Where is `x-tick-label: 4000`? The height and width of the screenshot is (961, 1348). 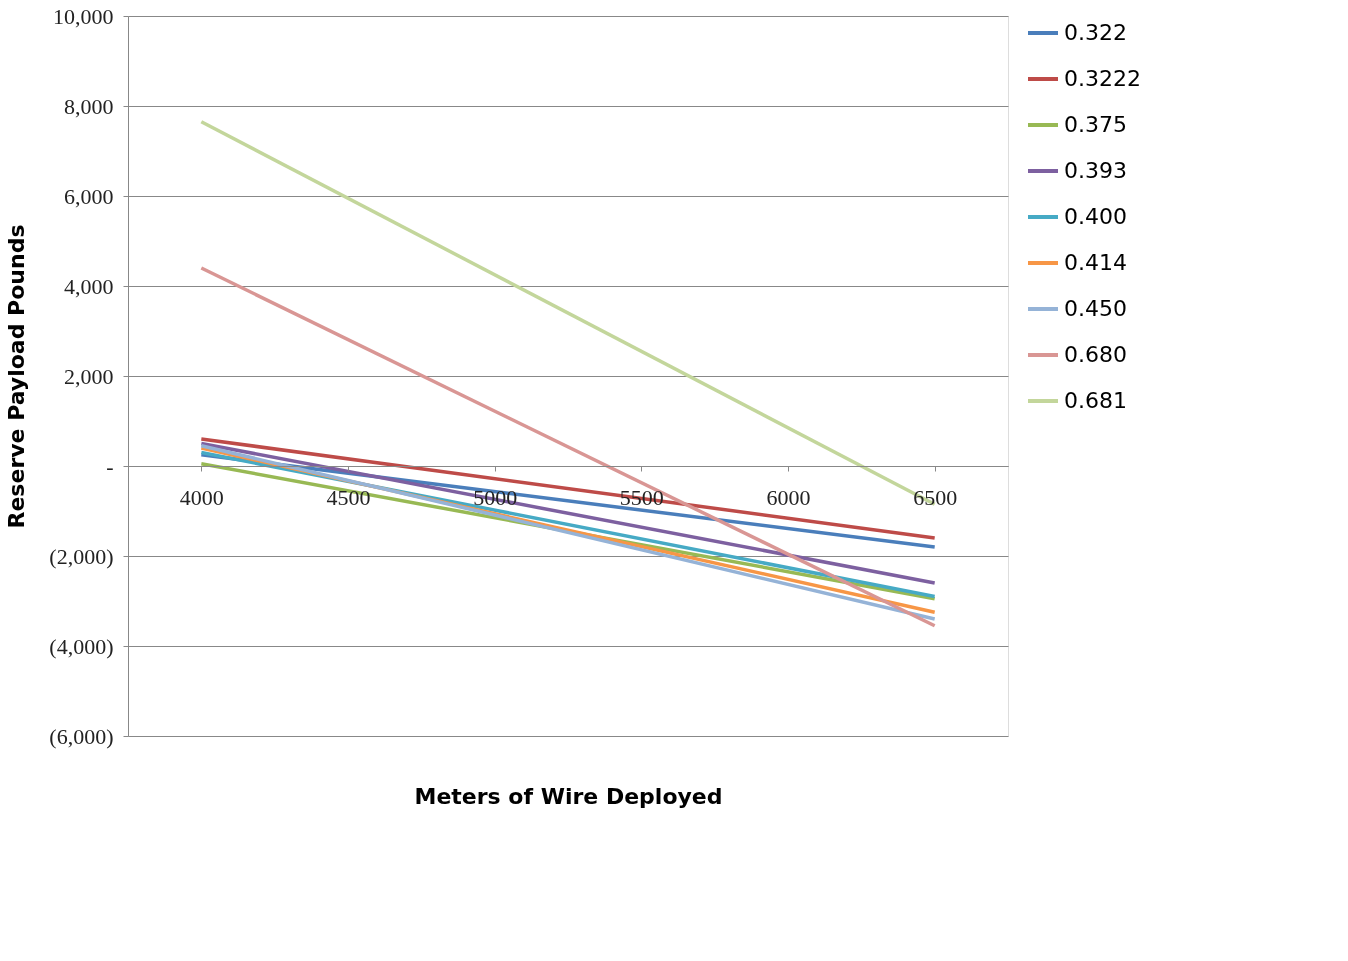 x-tick-label: 4000 is located at coordinates (201, 497).